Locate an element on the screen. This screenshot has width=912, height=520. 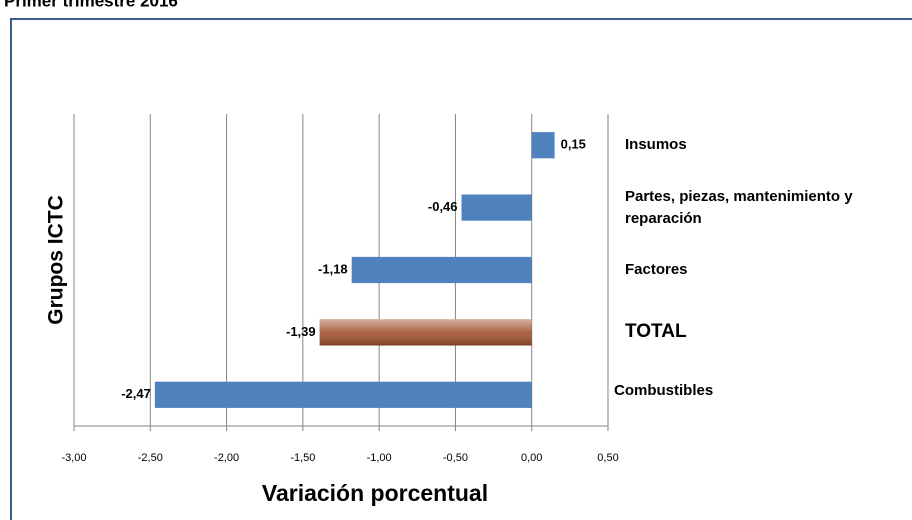
value-label: -1,39 is located at coordinates (301, 331).